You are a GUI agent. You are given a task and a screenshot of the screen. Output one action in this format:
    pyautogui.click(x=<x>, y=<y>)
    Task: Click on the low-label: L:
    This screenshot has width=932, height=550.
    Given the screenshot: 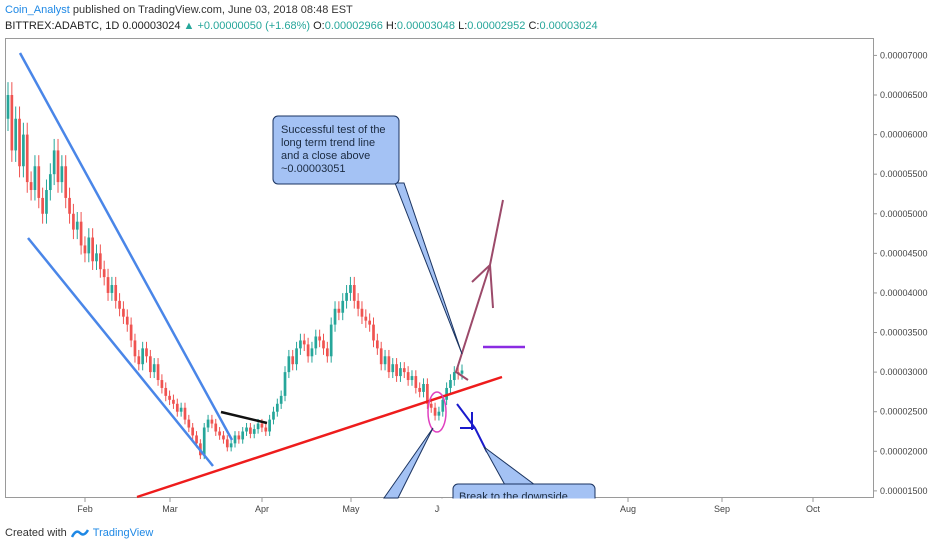 What is the action you would take?
    pyautogui.click(x=463, y=26)
    